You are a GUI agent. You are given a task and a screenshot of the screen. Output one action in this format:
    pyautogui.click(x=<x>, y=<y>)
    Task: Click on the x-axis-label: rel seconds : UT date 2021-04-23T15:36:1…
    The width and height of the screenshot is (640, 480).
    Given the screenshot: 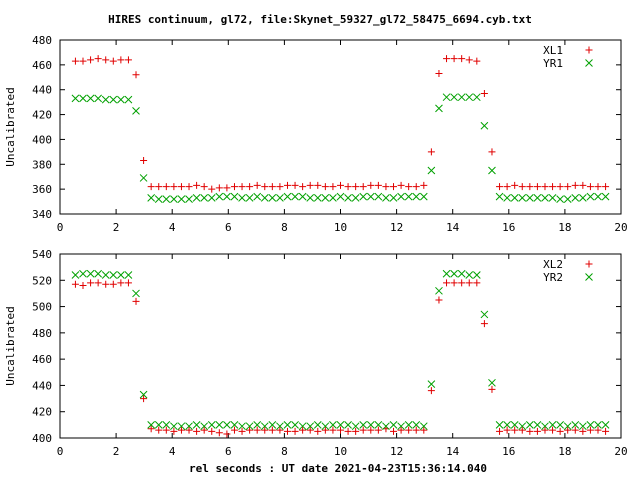 What is the action you would take?
    pyautogui.click(x=338, y=468)
    